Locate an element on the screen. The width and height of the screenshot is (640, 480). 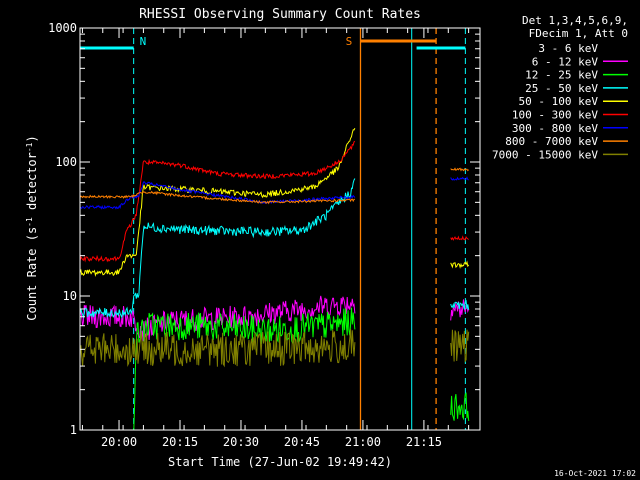
footer-timestamp: 16-Oct-2021 17:02 is located at coordinates (595, 473).